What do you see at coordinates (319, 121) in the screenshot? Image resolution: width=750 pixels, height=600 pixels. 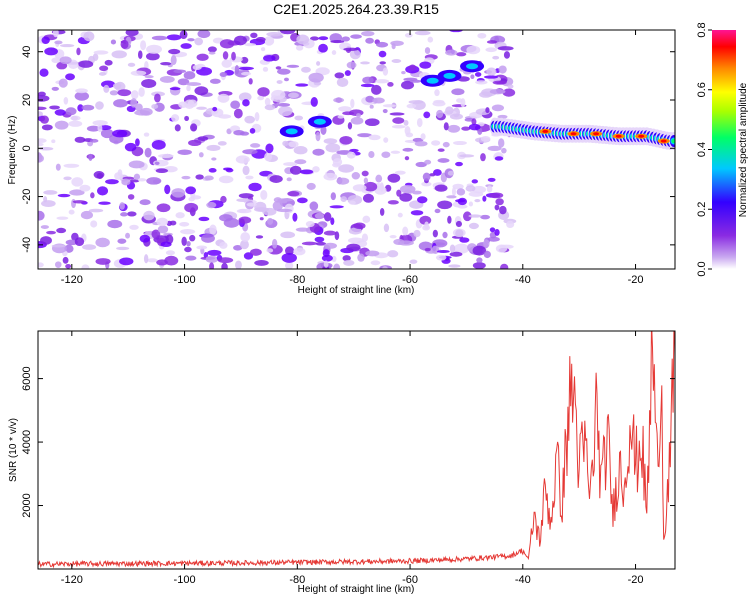 I see `spectrogram-signal-core` at bounding box center [319, 121].